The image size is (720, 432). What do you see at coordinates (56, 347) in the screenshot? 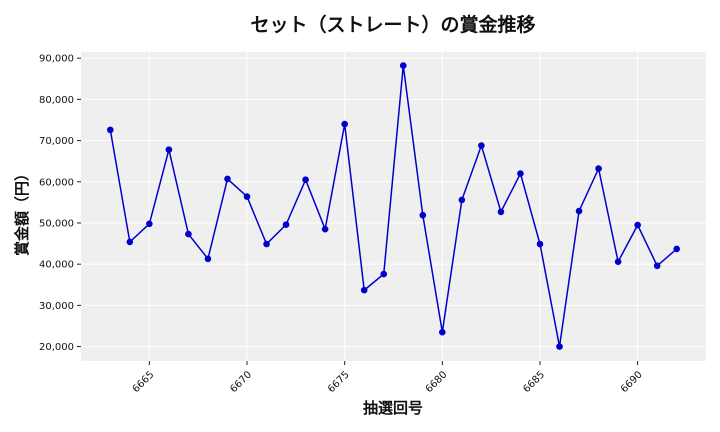
I see `y-tick-label: 20,000` at bounding box center [56, 347].